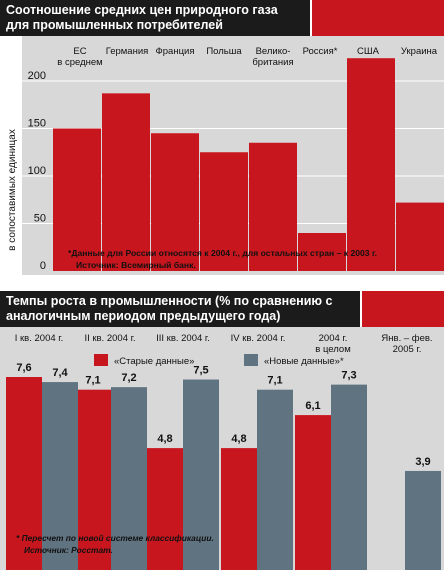 The height and width of the screenshot is (570, 444). Describe the element at coordinates (258, 338) in the screenshot. I see `category-label: IV кв. 2004 г.` at that location.